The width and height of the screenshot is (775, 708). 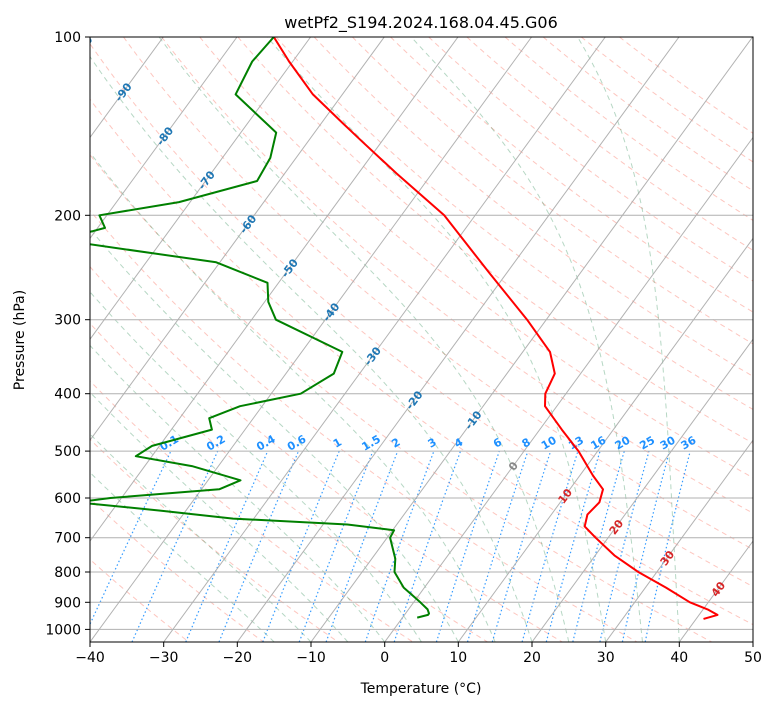 I want to click on mixing-ratio-label: 25, so click(x=647, y=443).